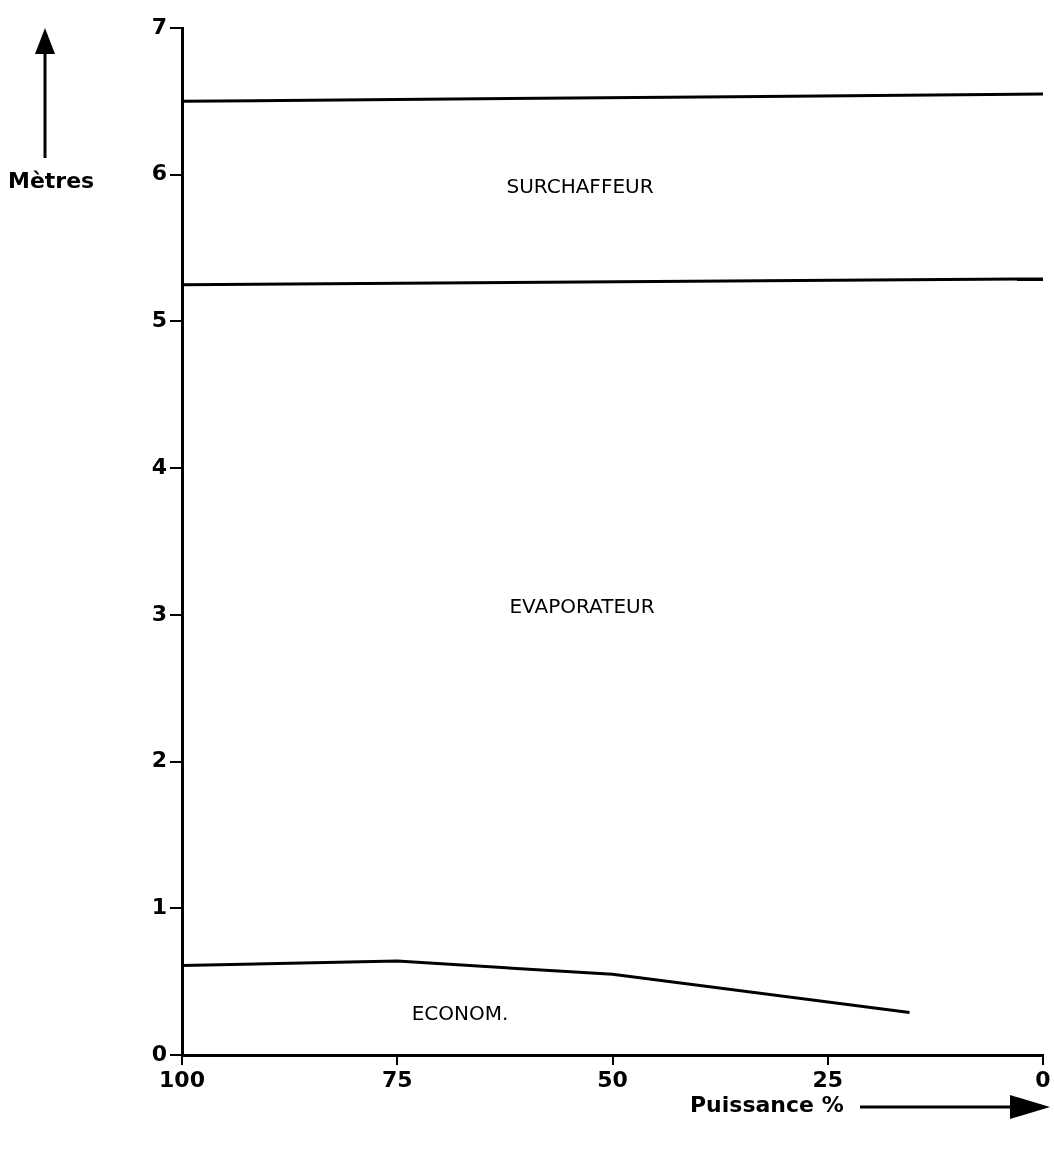  Describe the element at coordinates (159, 466) in the screenshot. I see `y-tick-label: 4` at that location.